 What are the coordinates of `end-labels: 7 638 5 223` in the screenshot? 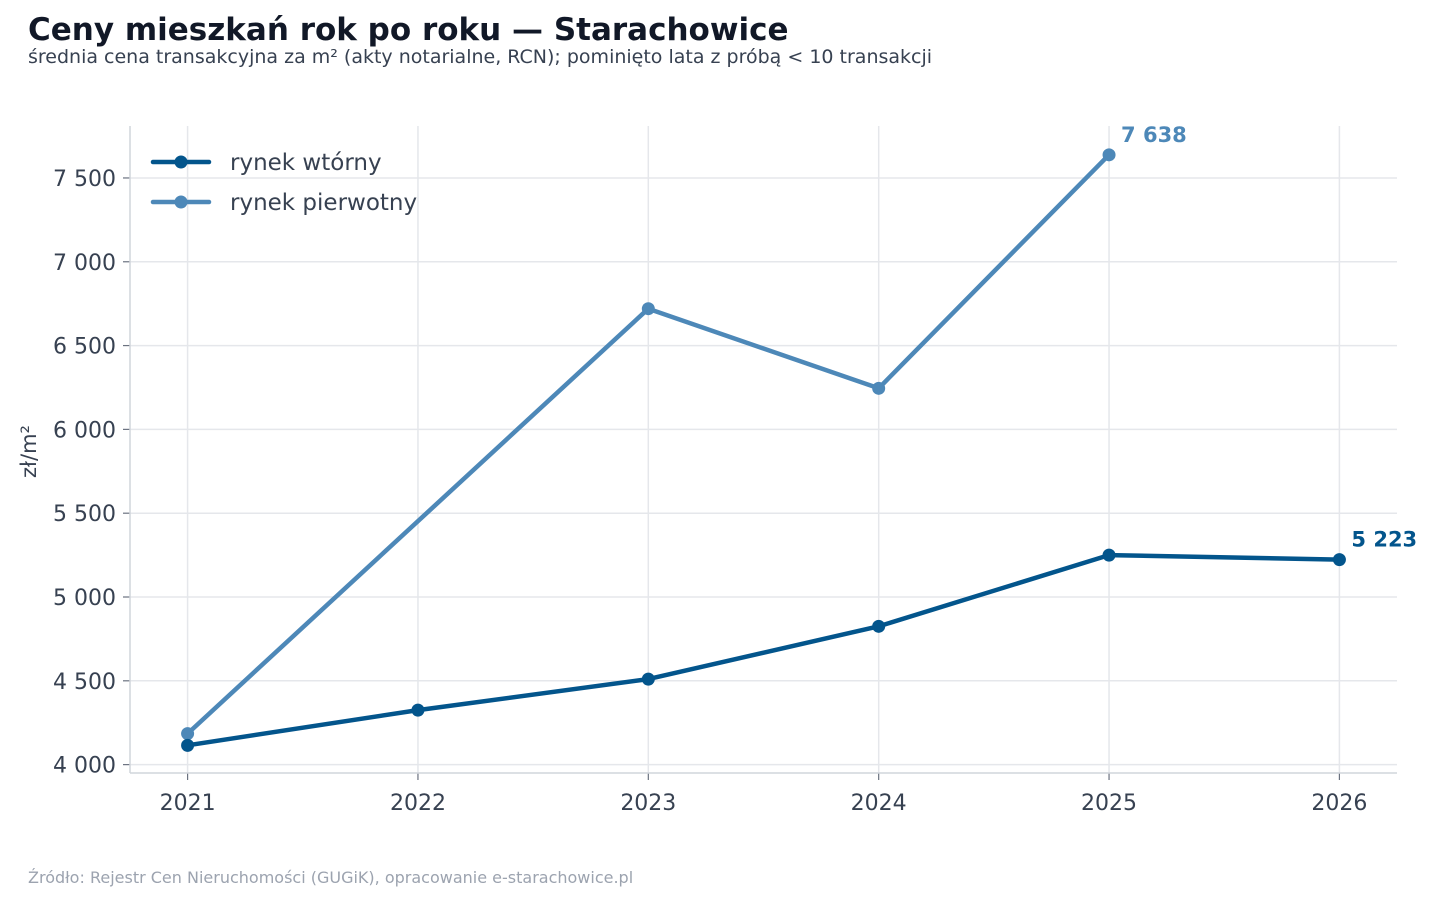 It's located at (1269, 337).